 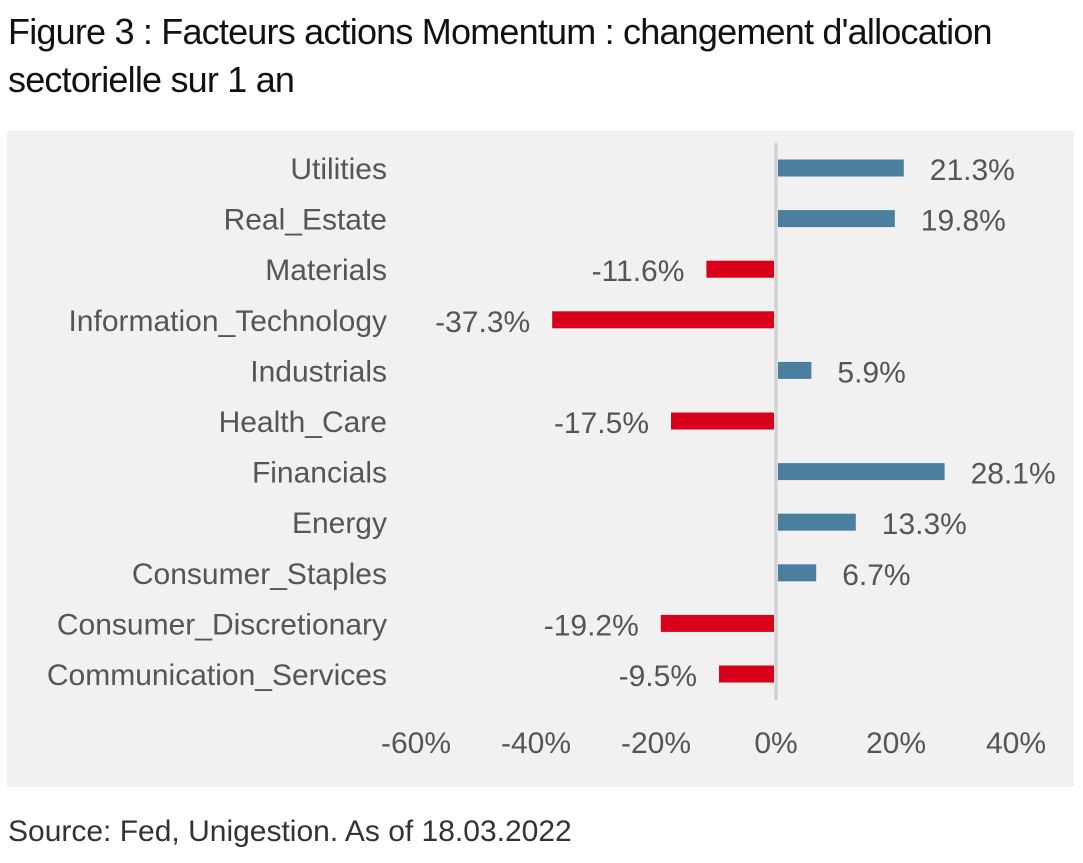 I want to click on value-label: 28.1%, so click(x=1013, y=474).